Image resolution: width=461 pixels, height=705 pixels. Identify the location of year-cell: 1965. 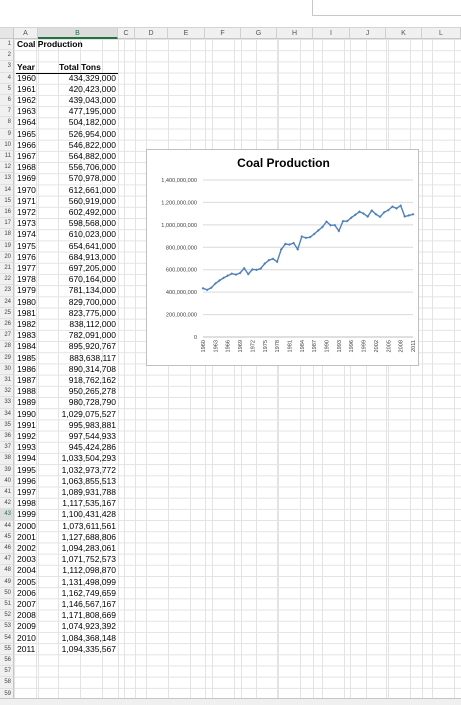
(26, 133).